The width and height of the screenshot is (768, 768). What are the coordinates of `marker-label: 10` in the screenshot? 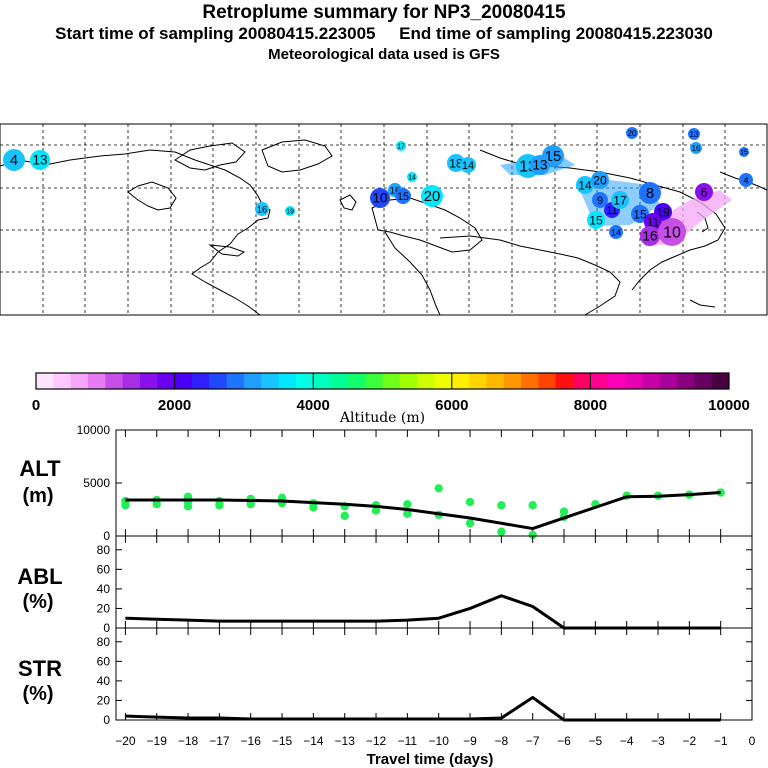 It's located at (379, 198).